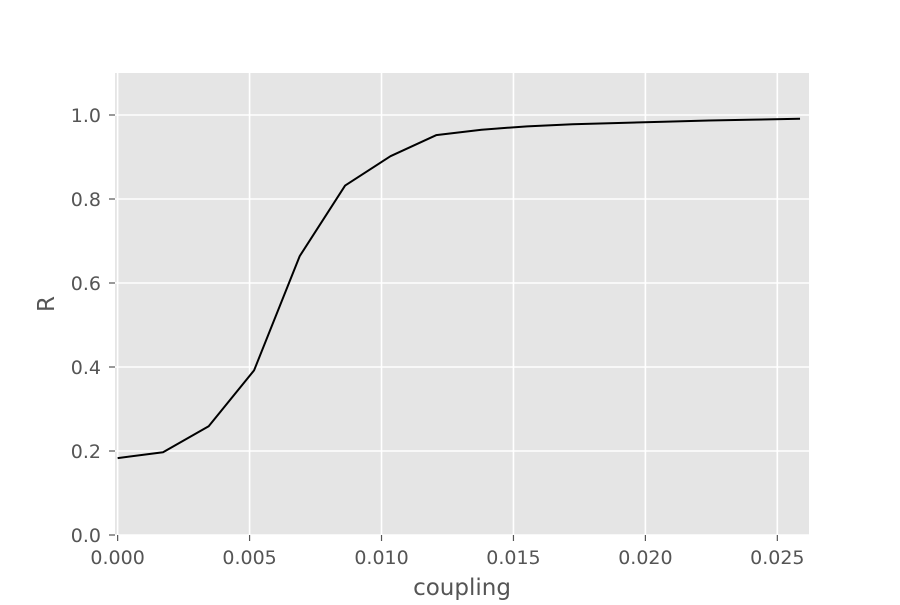  What do you see at coordinates (462, 587) in the screenshot?
I see `x-axis-label: coupling` at bounding box center [462, 587].